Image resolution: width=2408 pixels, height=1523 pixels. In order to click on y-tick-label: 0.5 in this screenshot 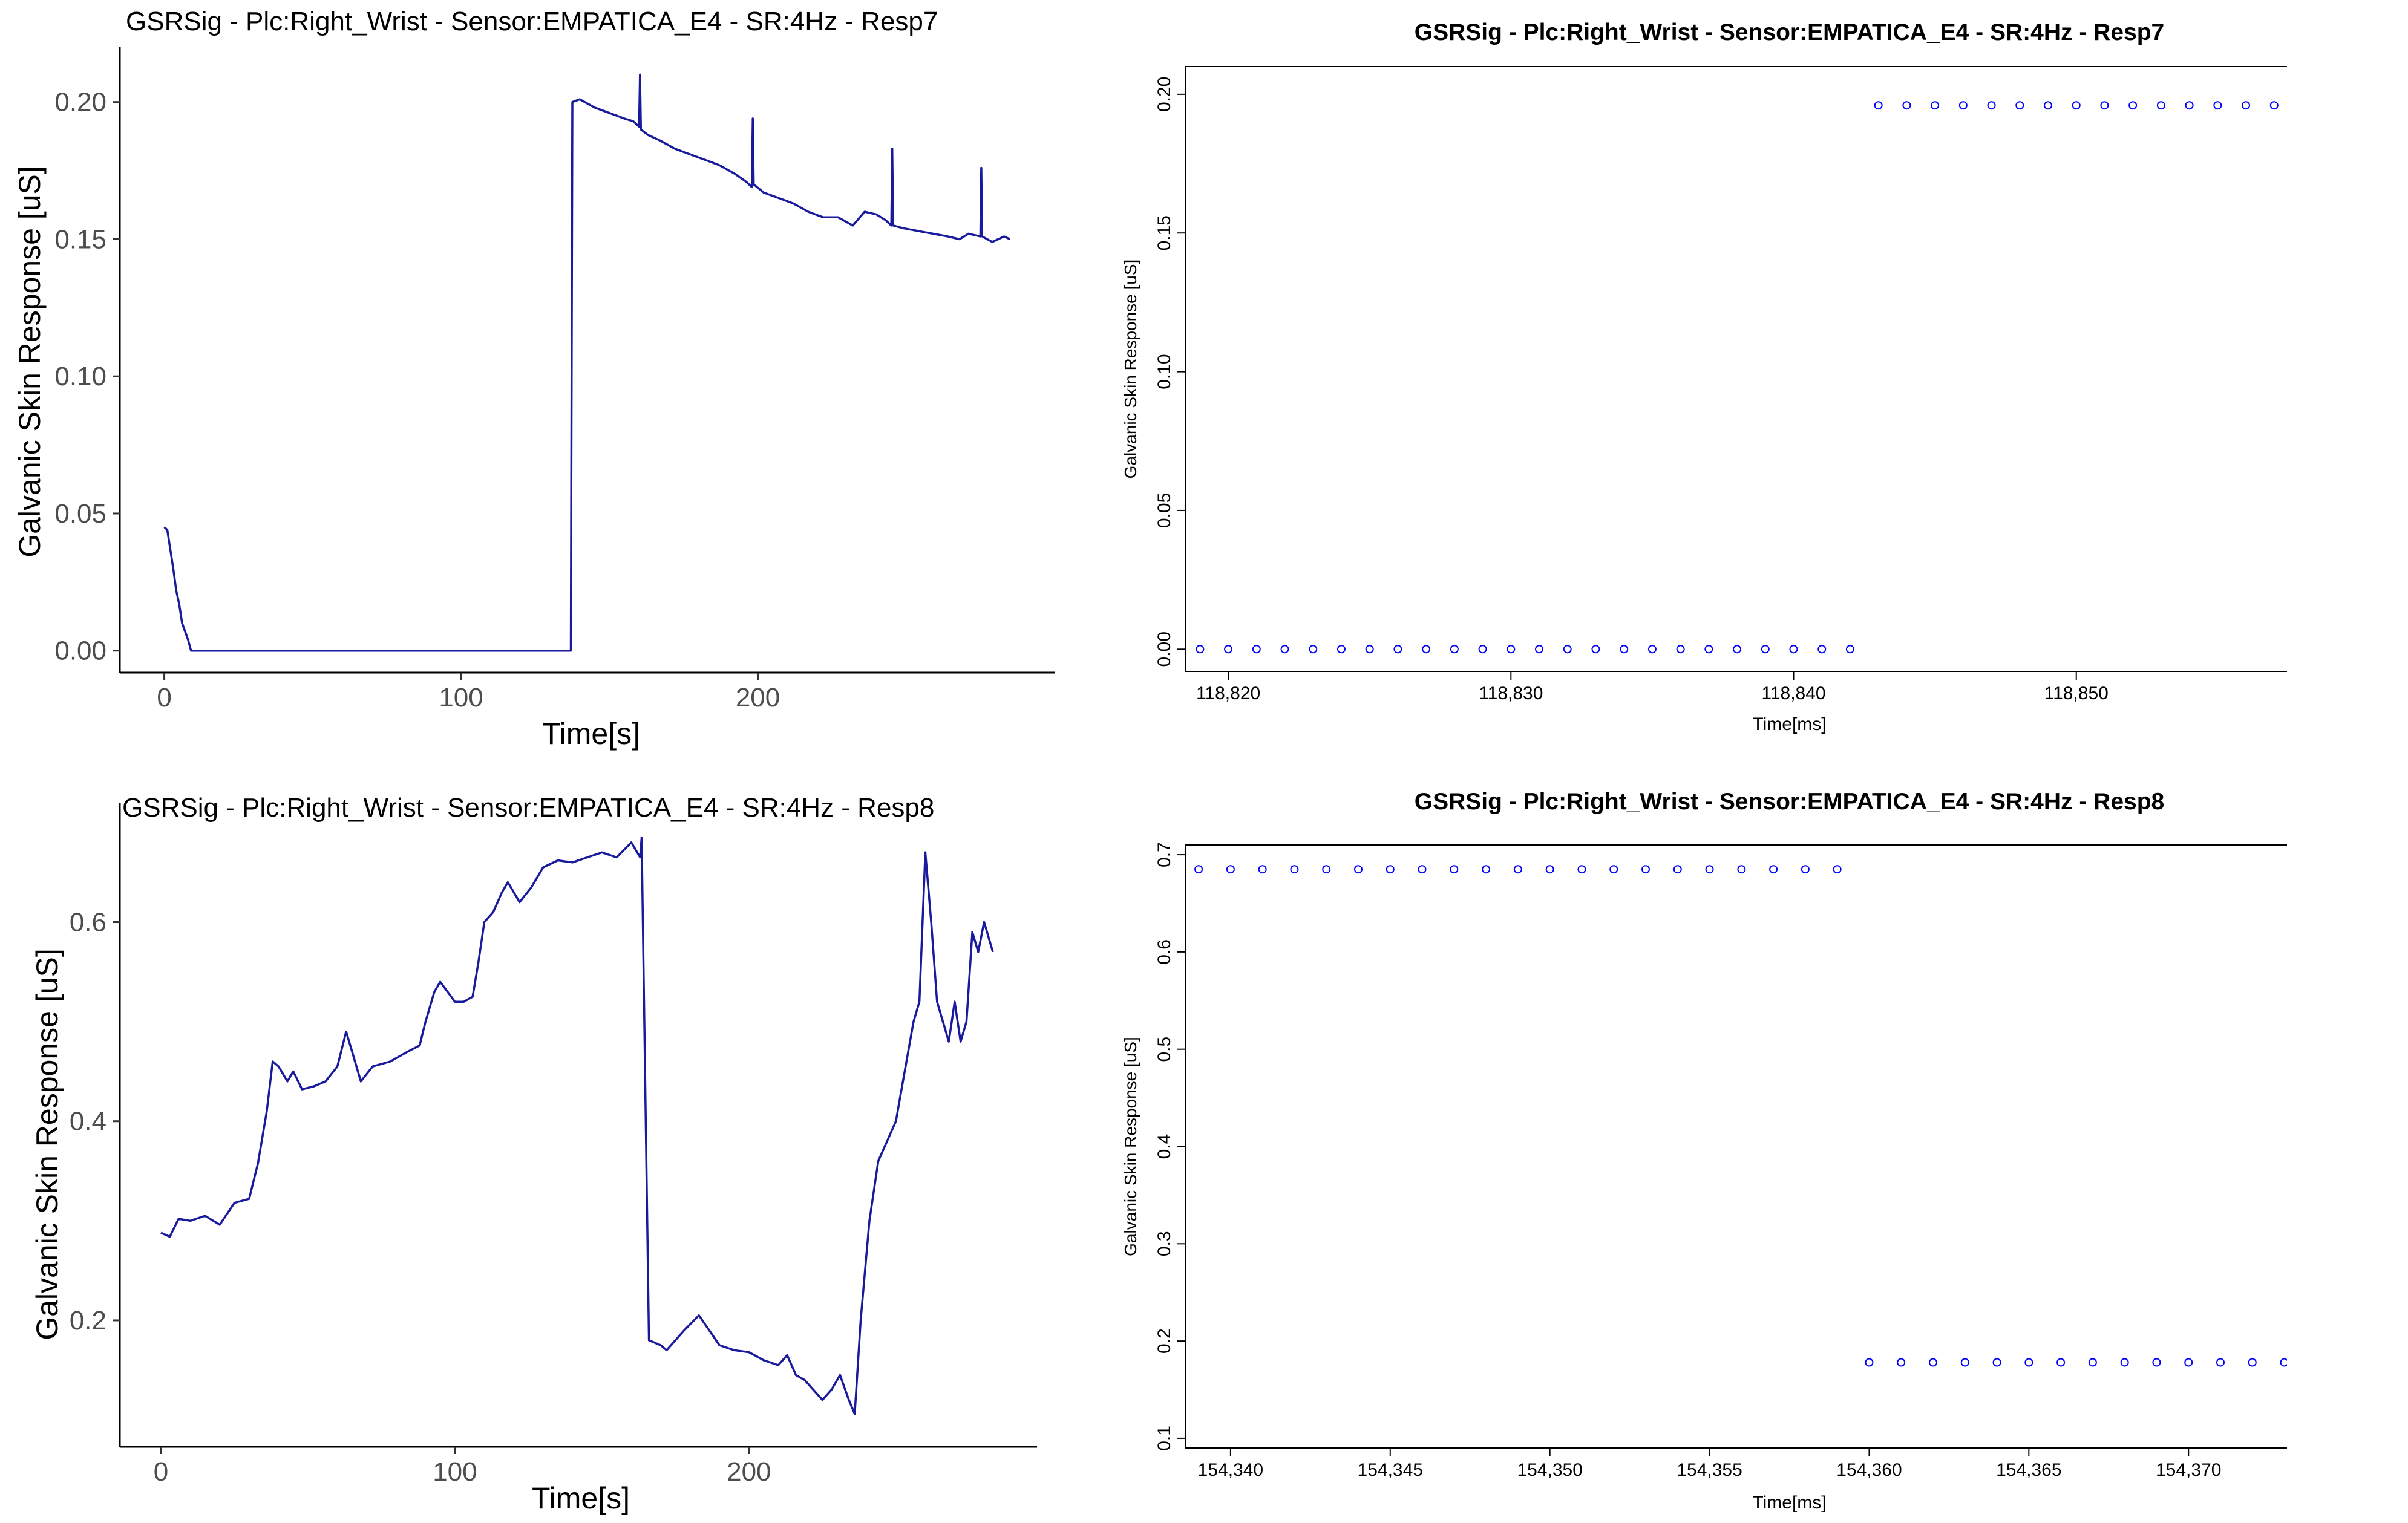, I will do `click(1164, 1049)`.